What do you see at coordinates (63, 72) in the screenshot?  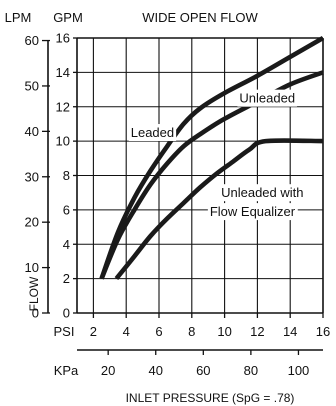 I see `gpm-tick-label: 14` at bounding box center [63, 72].